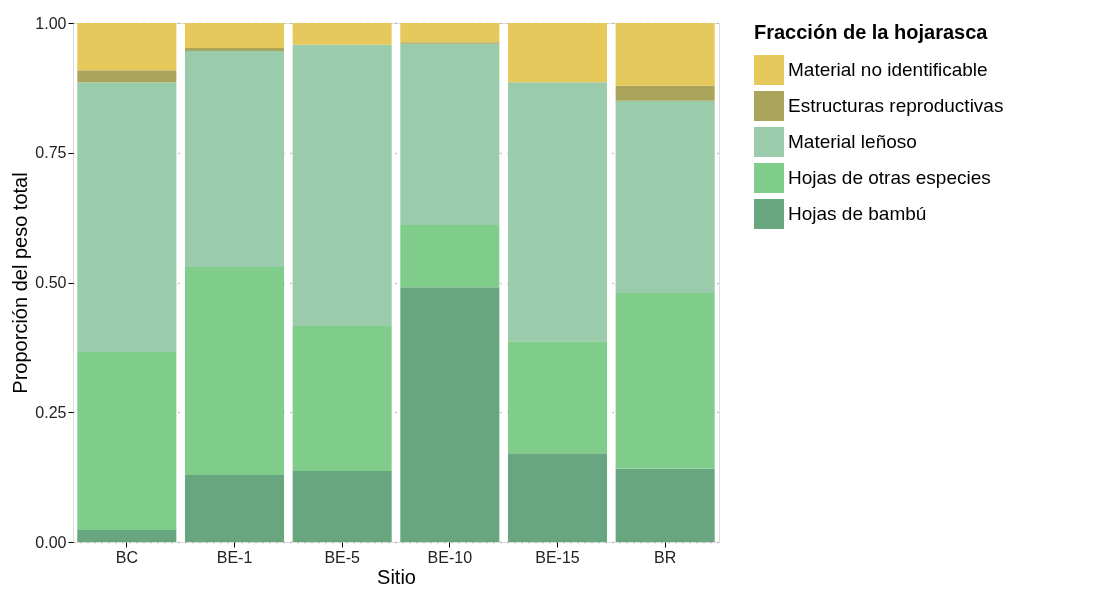  What do you see at coordinates (51, 412) in the screenshot?
I see `y-tick-label: 0.25` at bounding box center [51, 412].